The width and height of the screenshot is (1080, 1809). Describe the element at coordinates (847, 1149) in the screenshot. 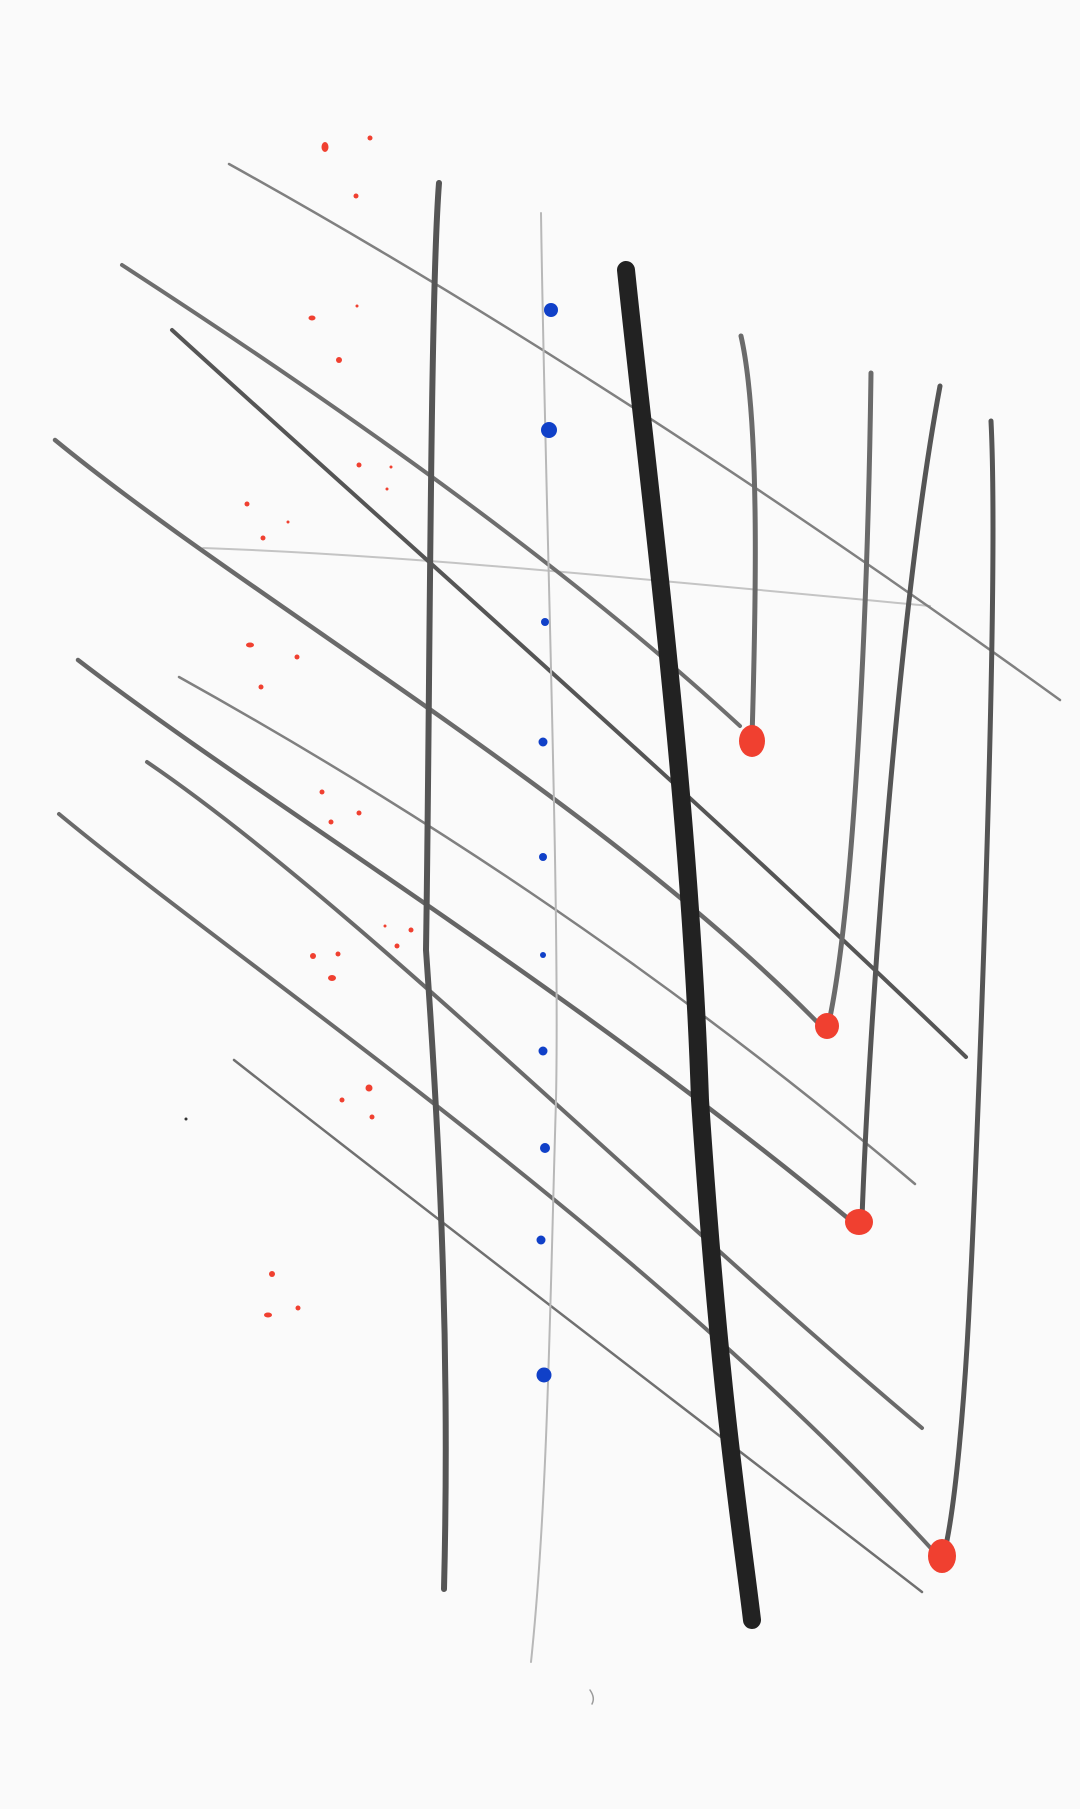

I see `red-dot-terminals` at that location.